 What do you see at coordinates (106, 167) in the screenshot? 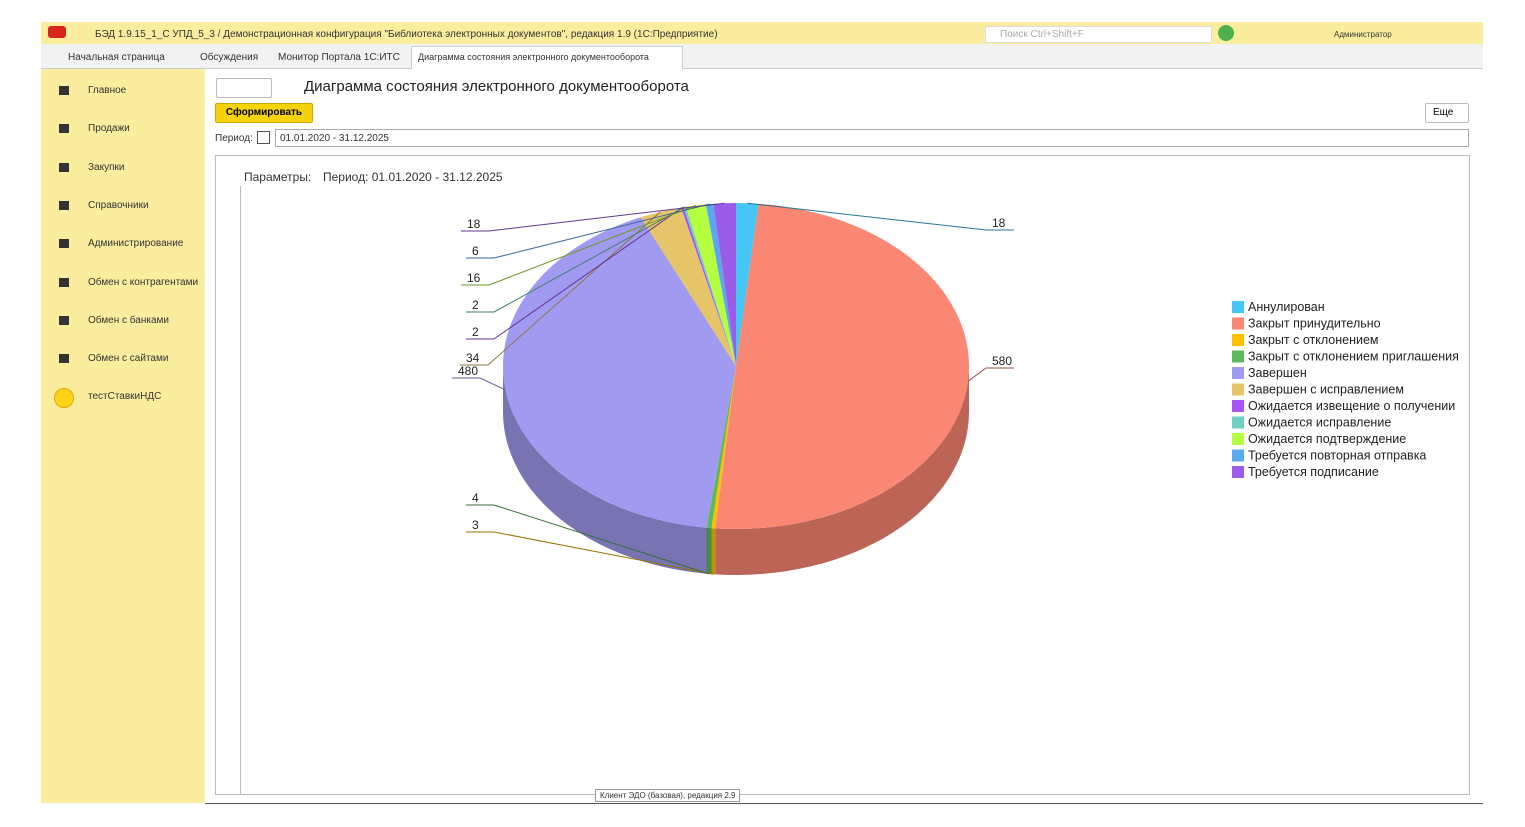
I see `sidebar-item: Закупки` at bounding box center [106, 167].